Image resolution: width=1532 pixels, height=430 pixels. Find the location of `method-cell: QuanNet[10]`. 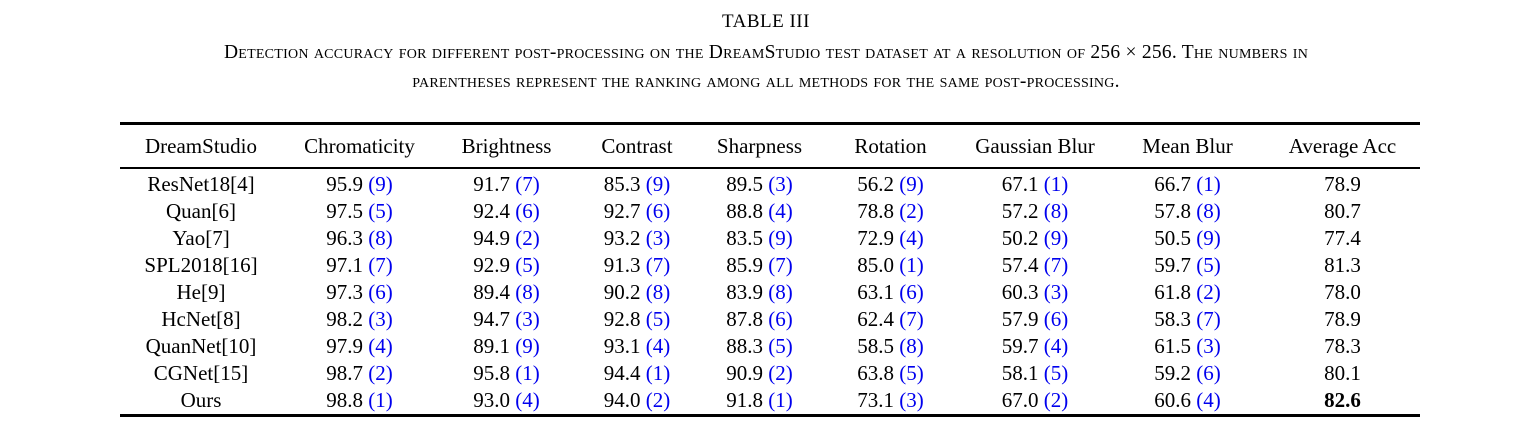

method-cell: QuanNet[10] is located at coordinates (201, 346).